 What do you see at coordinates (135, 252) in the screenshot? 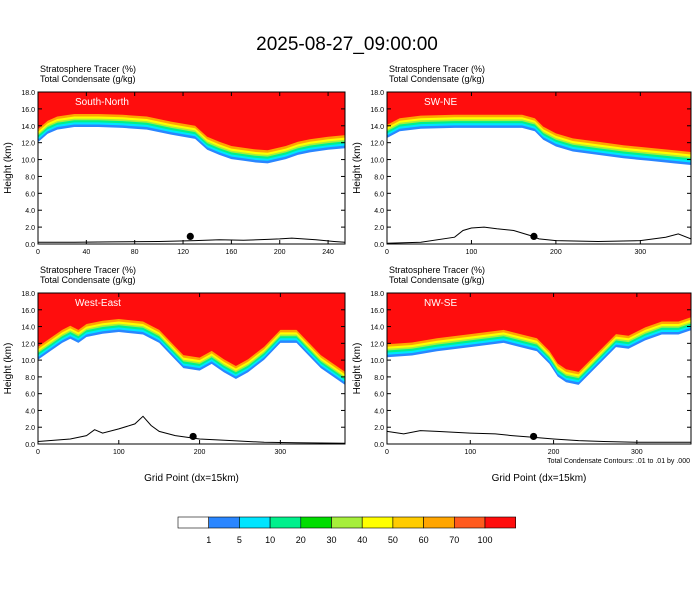
I see `x-tick-label: 80` at bounding box center [135, 252].